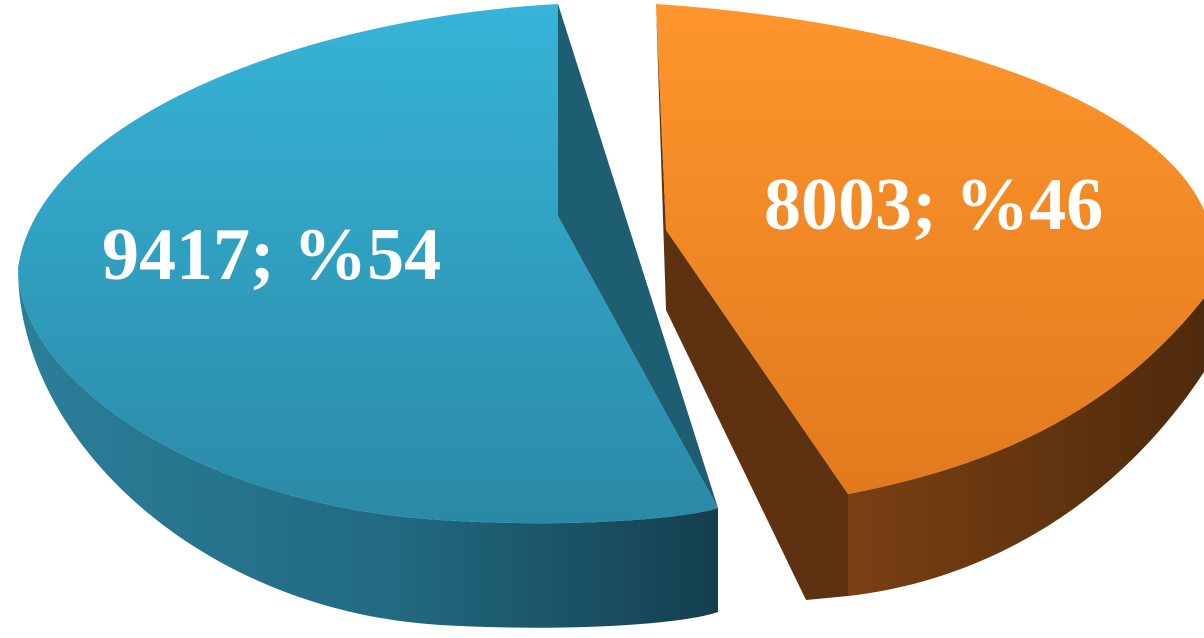 Image resolution: width=1204 pixels, height=638 pixels. I want to click on slice-2-side-face, so click(1026, 447).